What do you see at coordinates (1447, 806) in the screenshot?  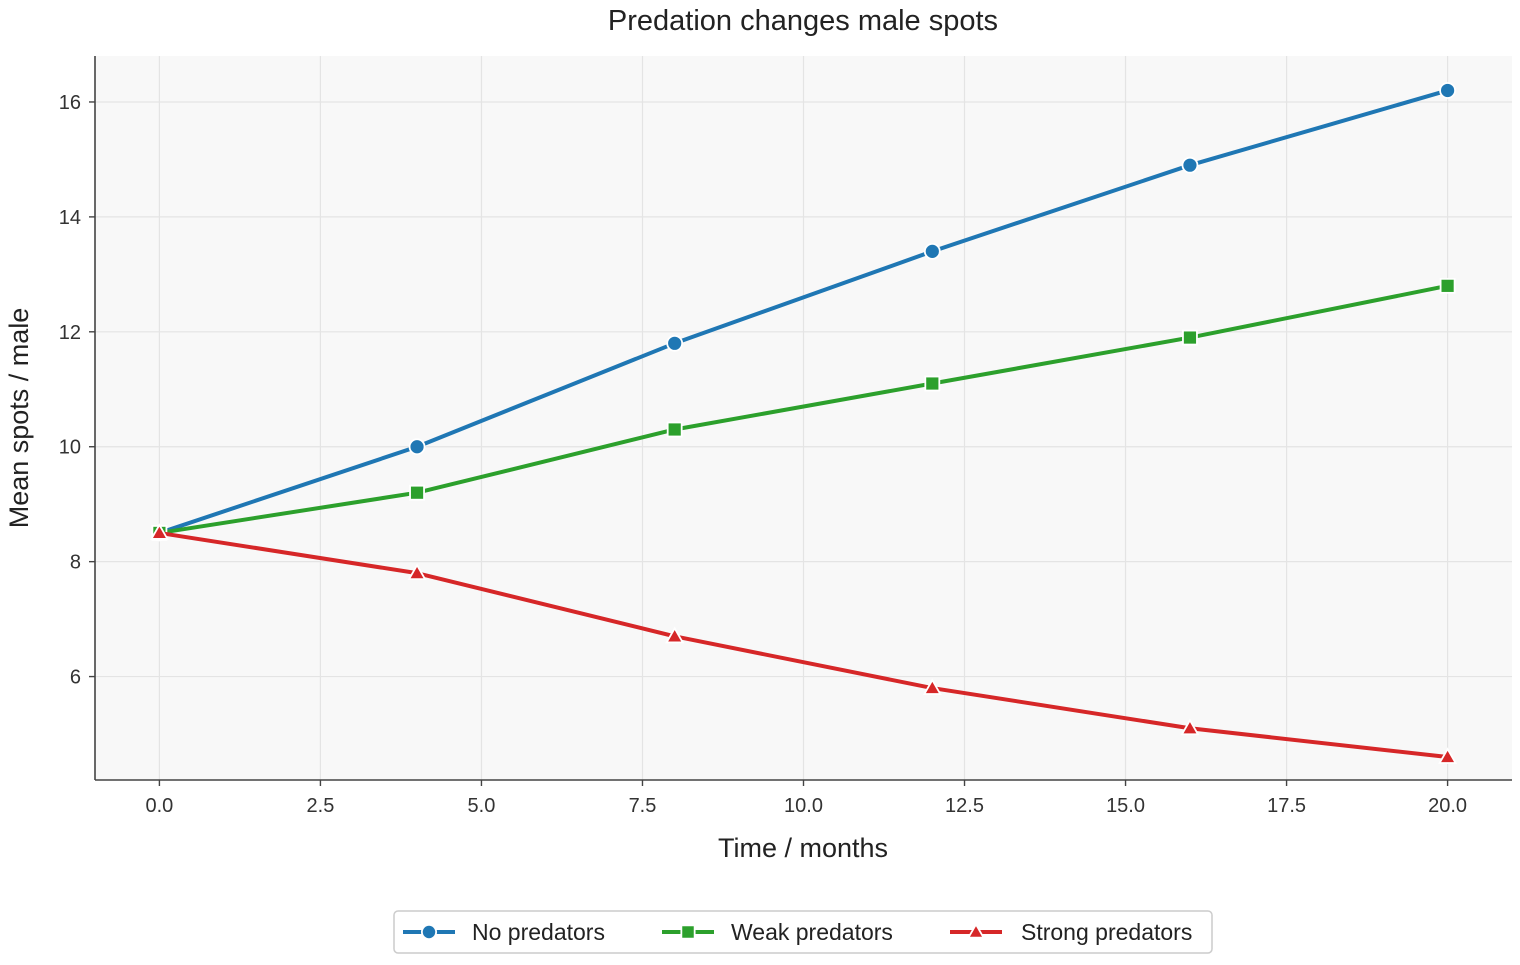 I see `x-tick-label: 20.0` at bounding box center [1447, 806].